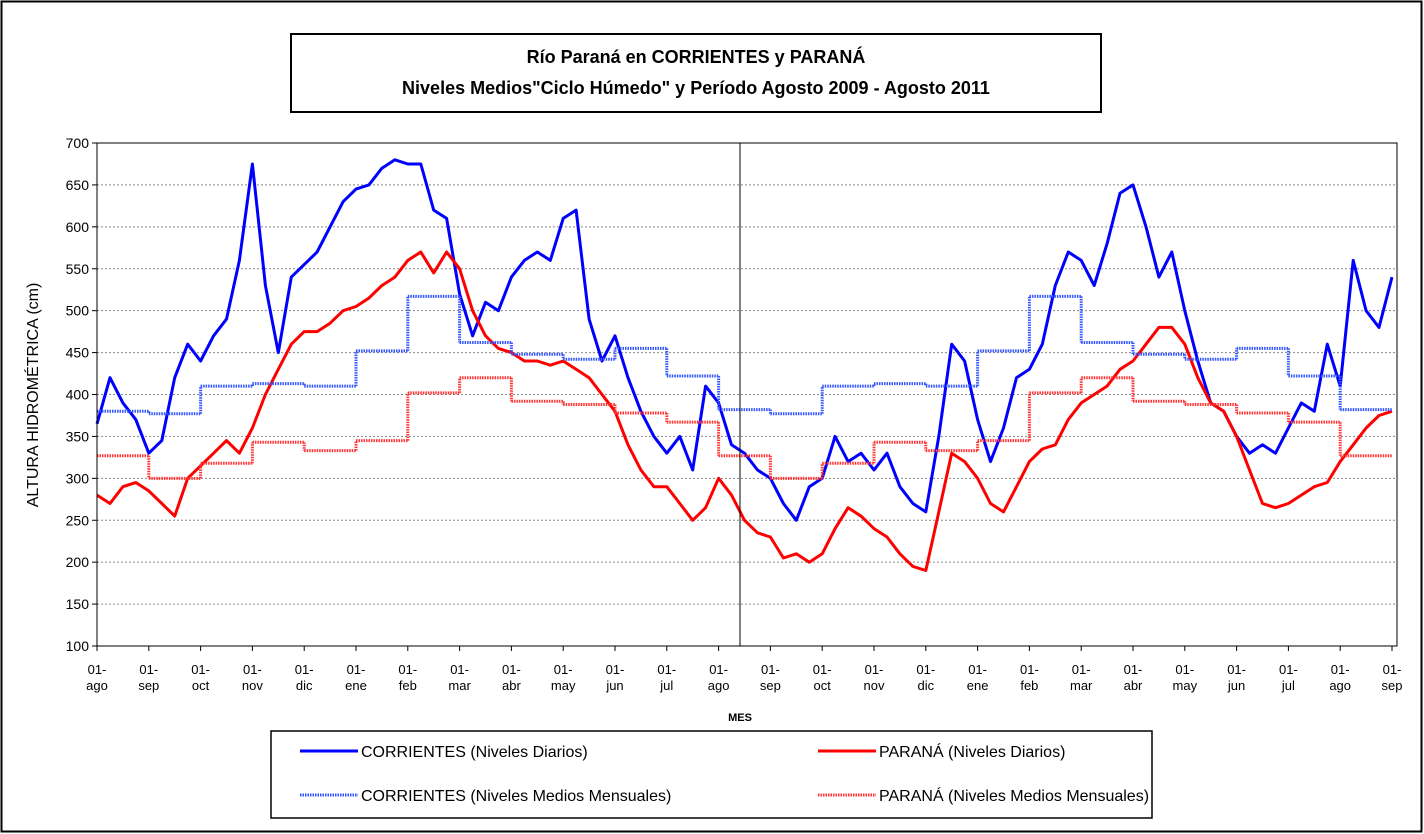 Image resolution: width=1424 pixels, height=834 pixels. I want to click on y-tick-label: 500, so click(78, 311).